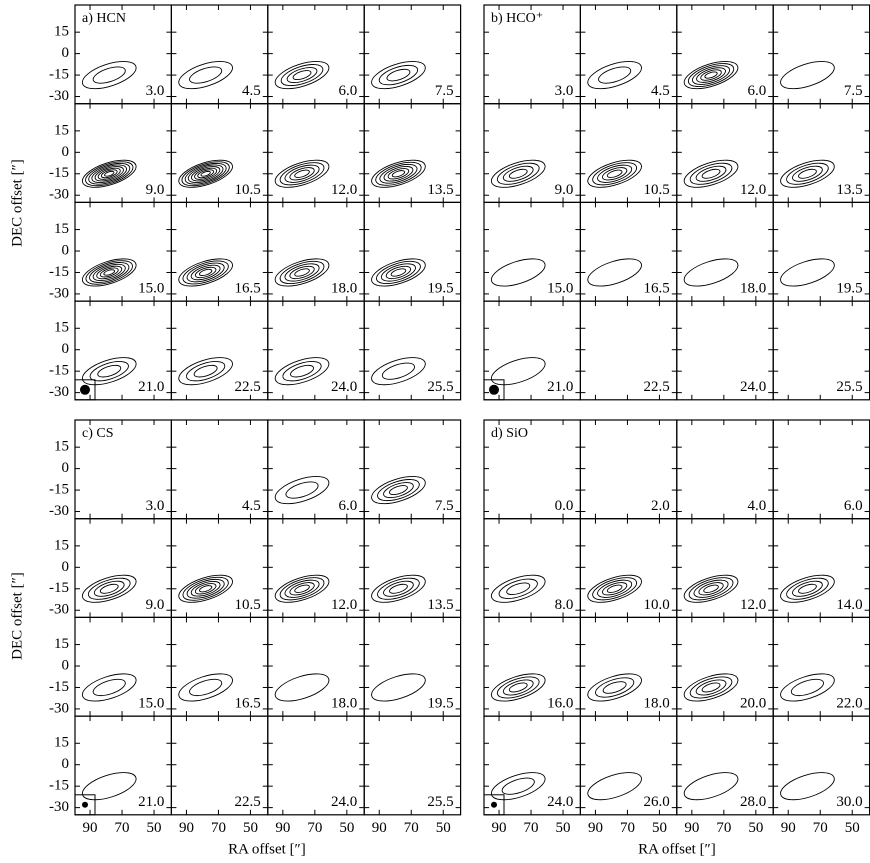 This screenshot has height=863, width=870. What do you see at coordinates (564, 190) in the screenshot?
I see `channel-velocity: 9.0` at bounding box center [564, 190].